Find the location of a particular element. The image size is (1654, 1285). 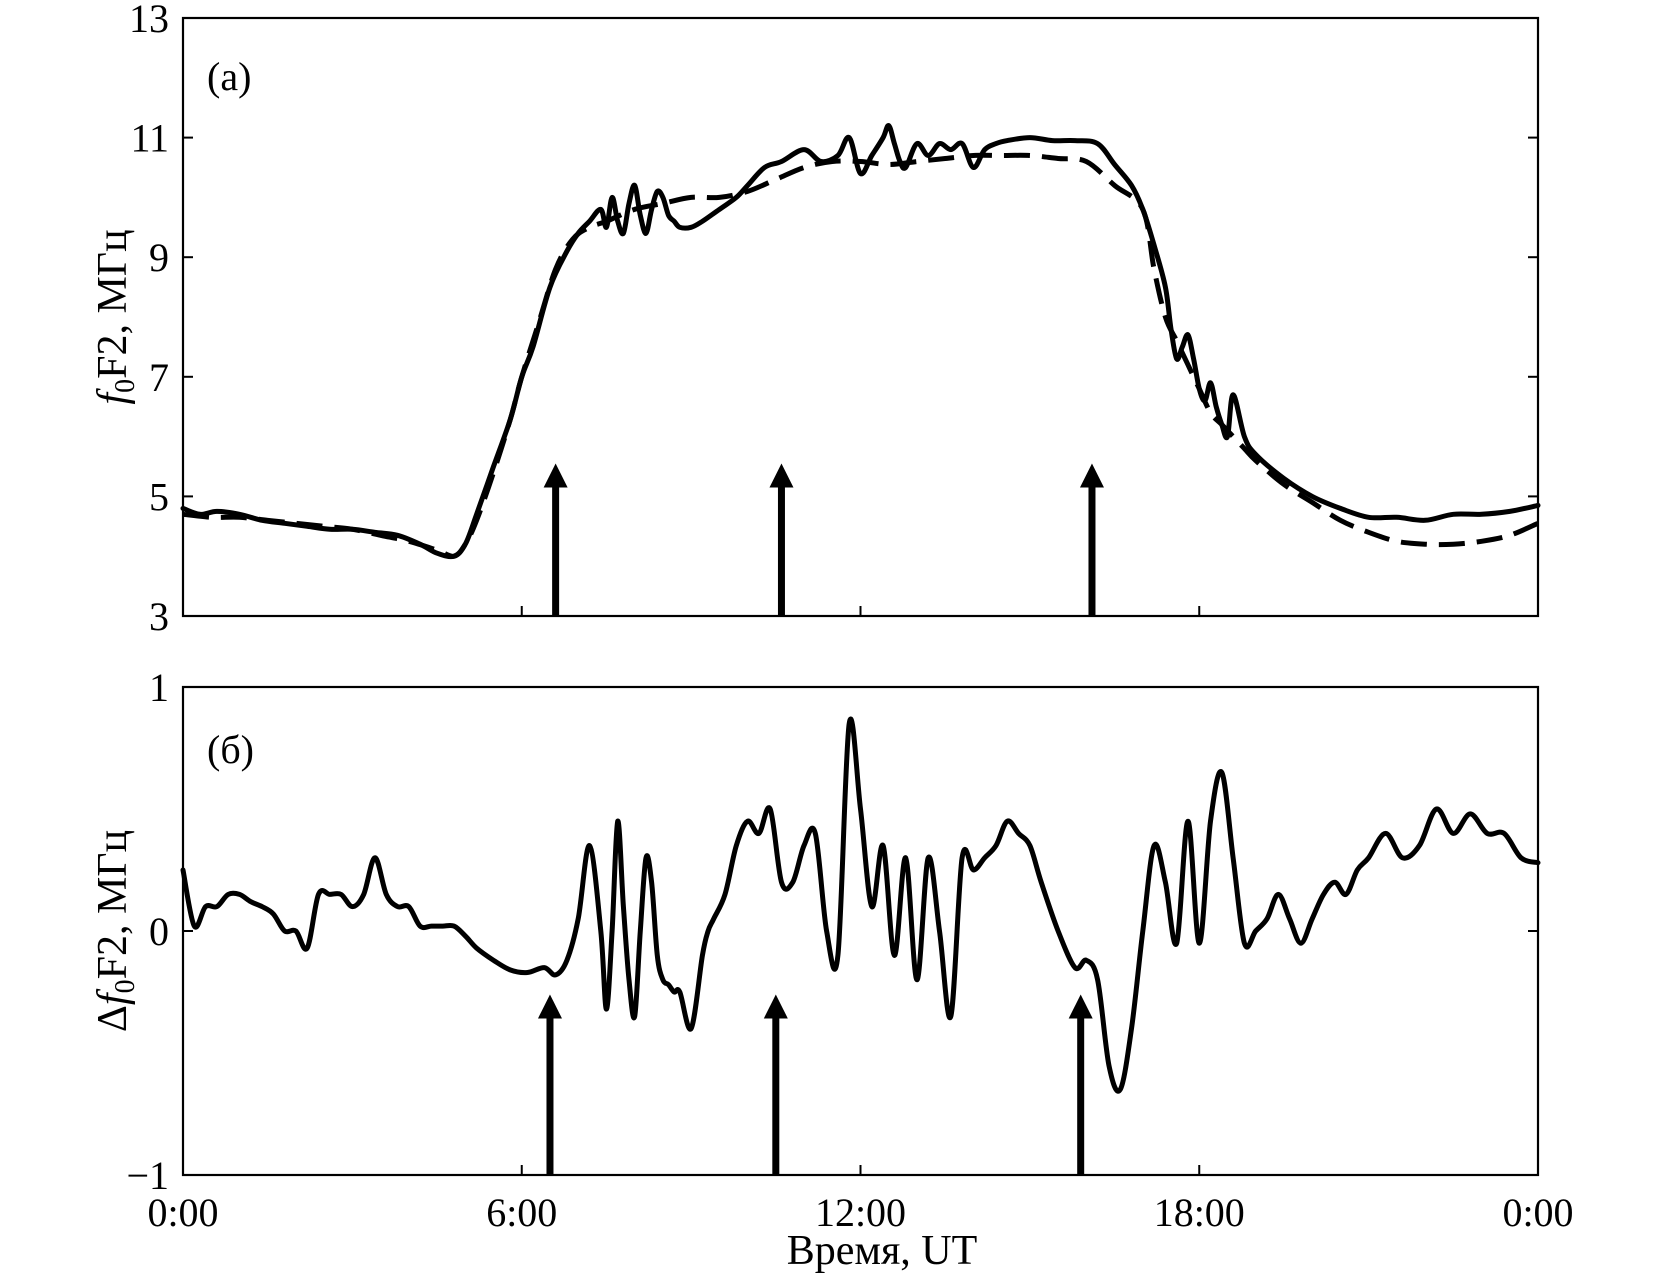

y-tick-label-b: −1 is located at coordinates (147, 1175).